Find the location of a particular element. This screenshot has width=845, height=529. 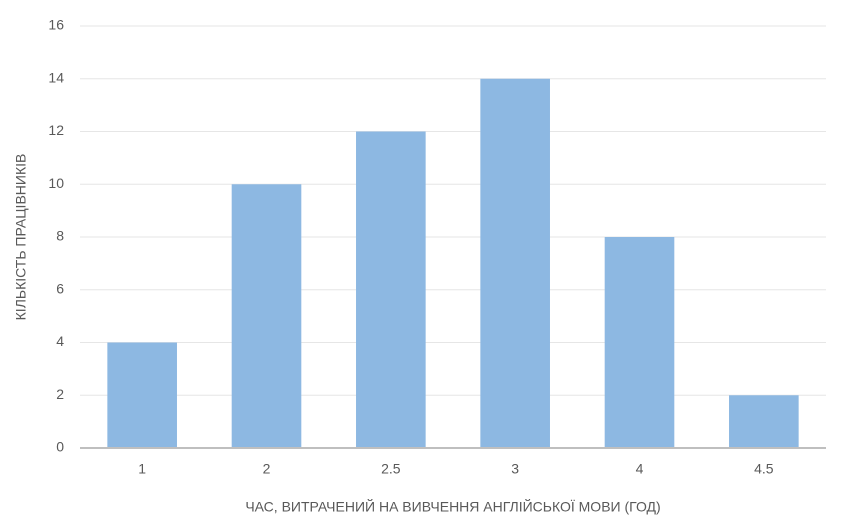

x-tick-label: 4.5 is located at coordinates (764, 469).